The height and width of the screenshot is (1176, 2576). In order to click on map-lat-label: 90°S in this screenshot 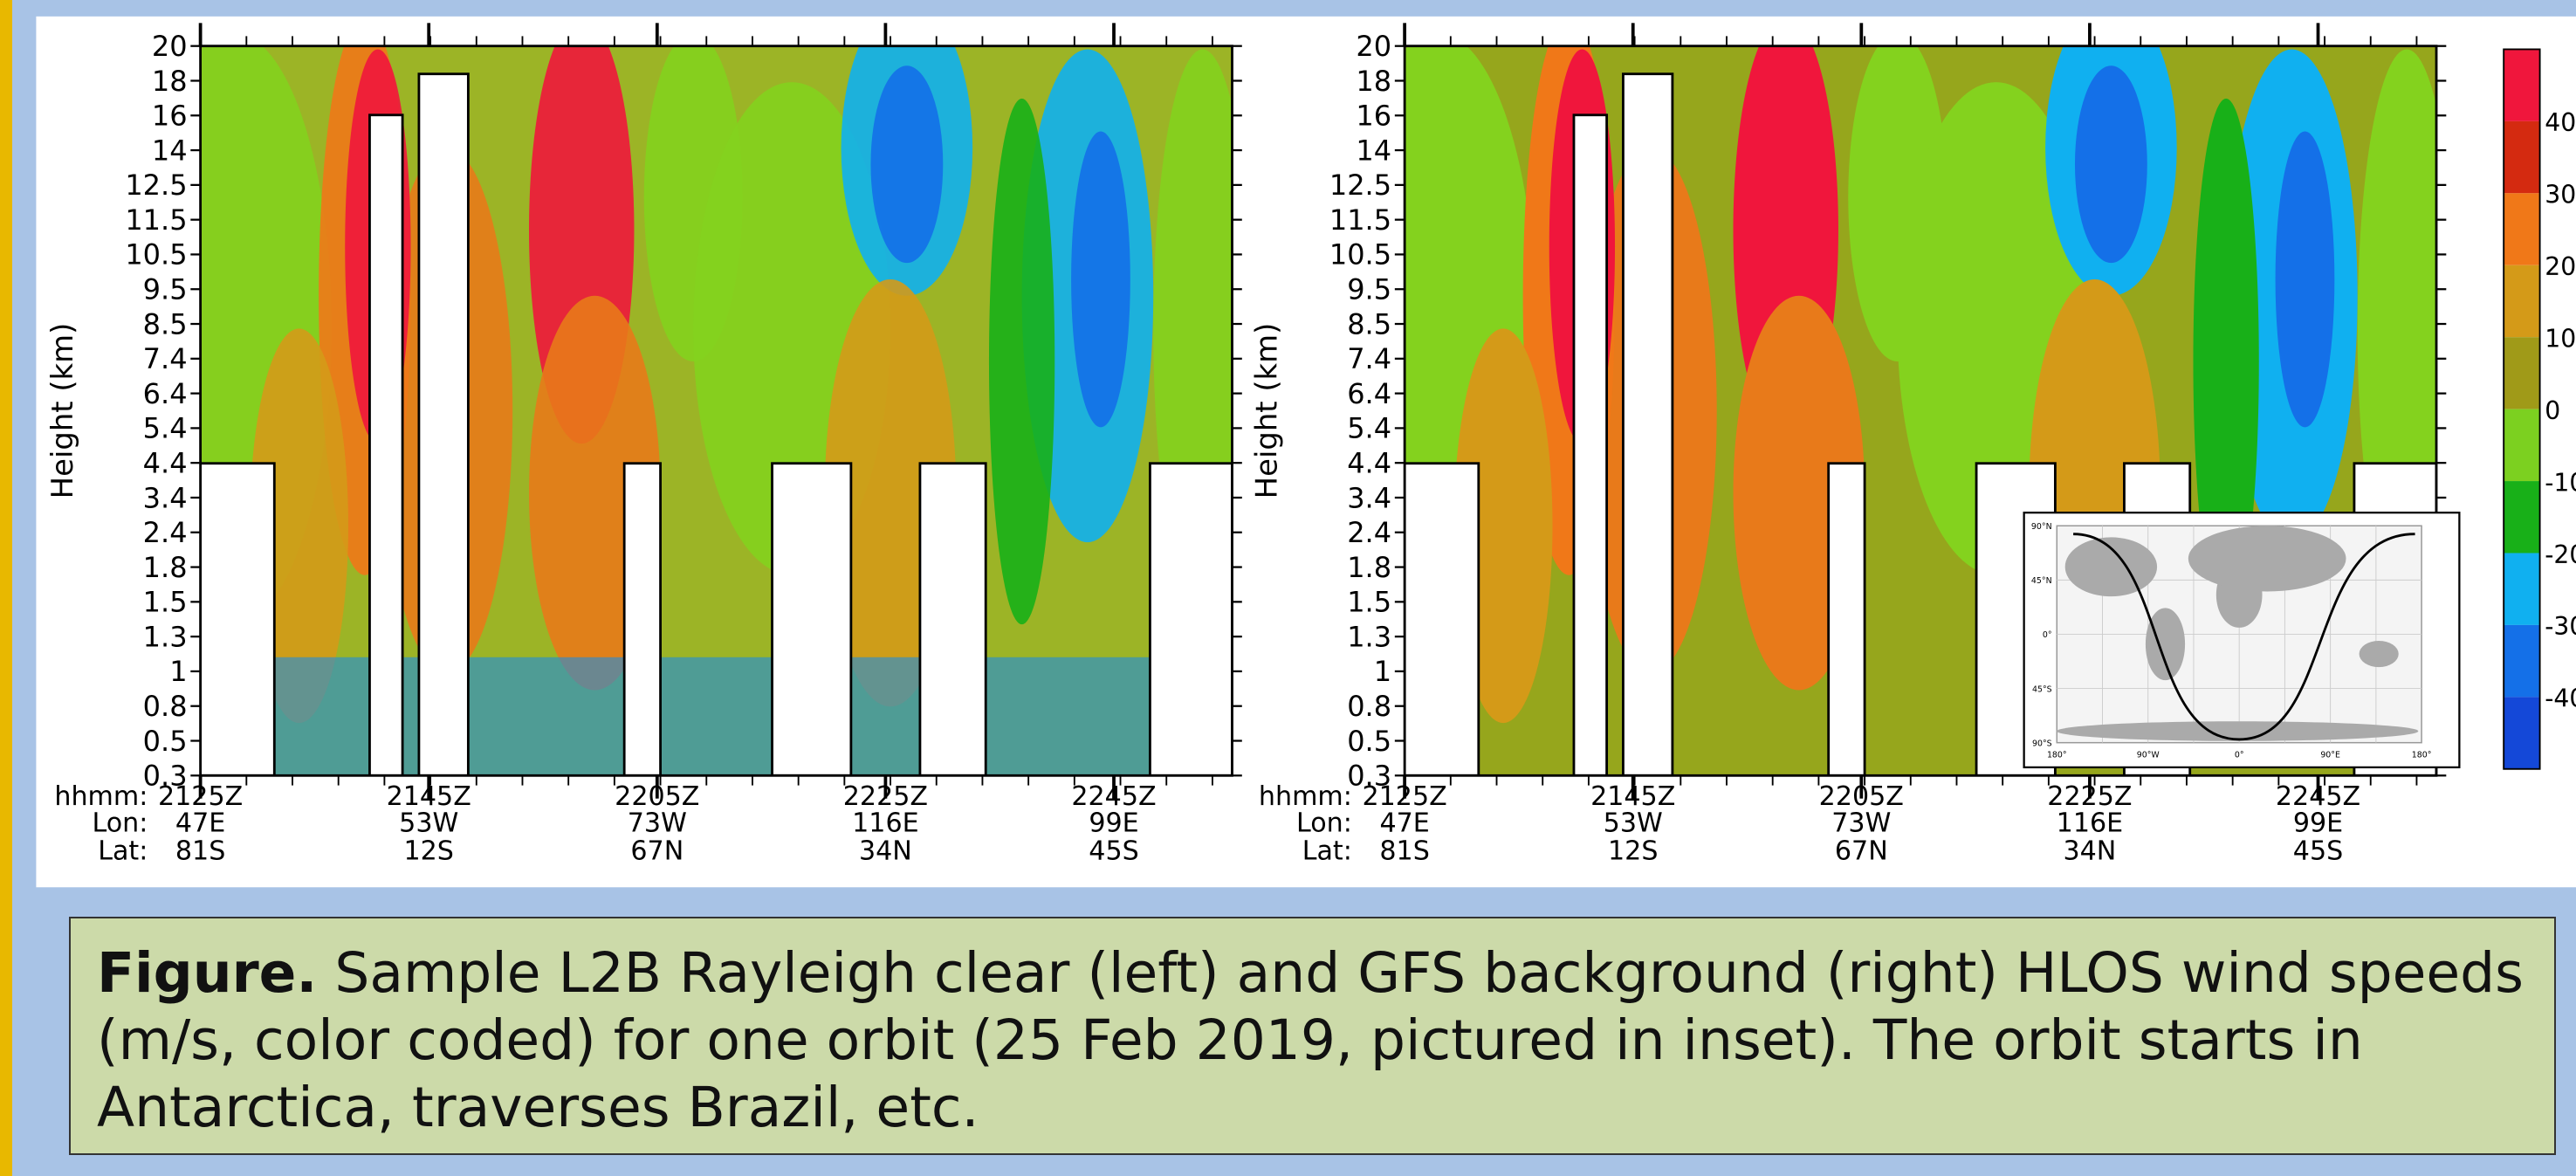, I will do `click(2042, 743)`.